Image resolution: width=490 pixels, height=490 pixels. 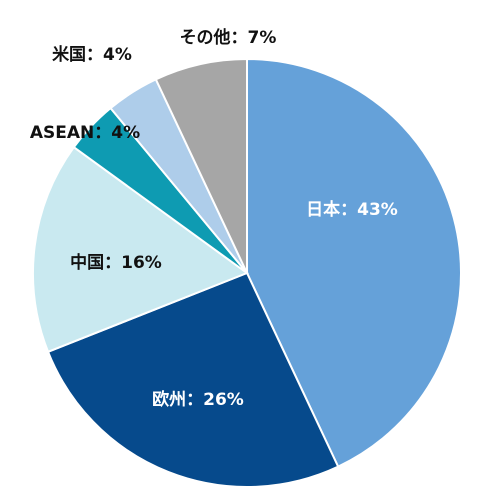 I want to click on data-label-other: その他：7%, so click(x=228, y=37).